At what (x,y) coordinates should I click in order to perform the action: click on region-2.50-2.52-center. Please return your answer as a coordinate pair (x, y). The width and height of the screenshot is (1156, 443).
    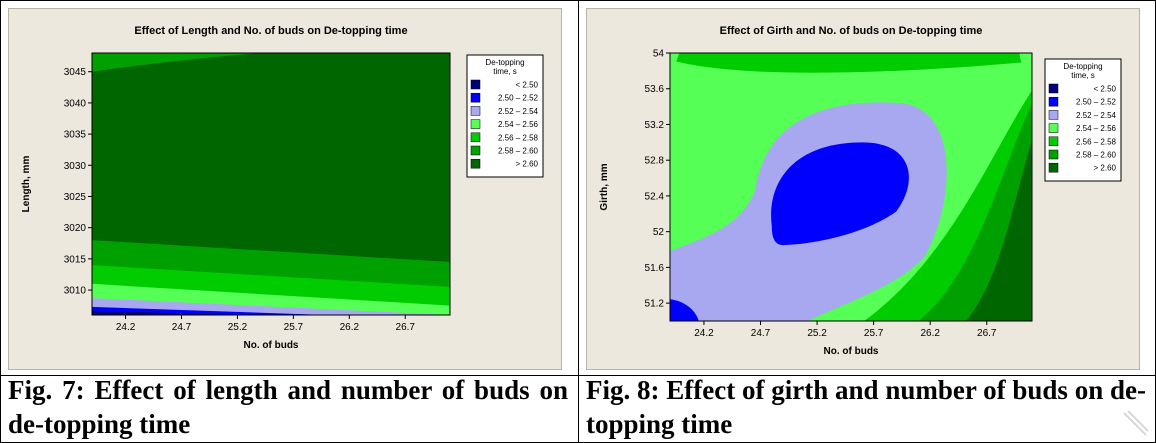
    Looking at the image, I should click on (840, 194).